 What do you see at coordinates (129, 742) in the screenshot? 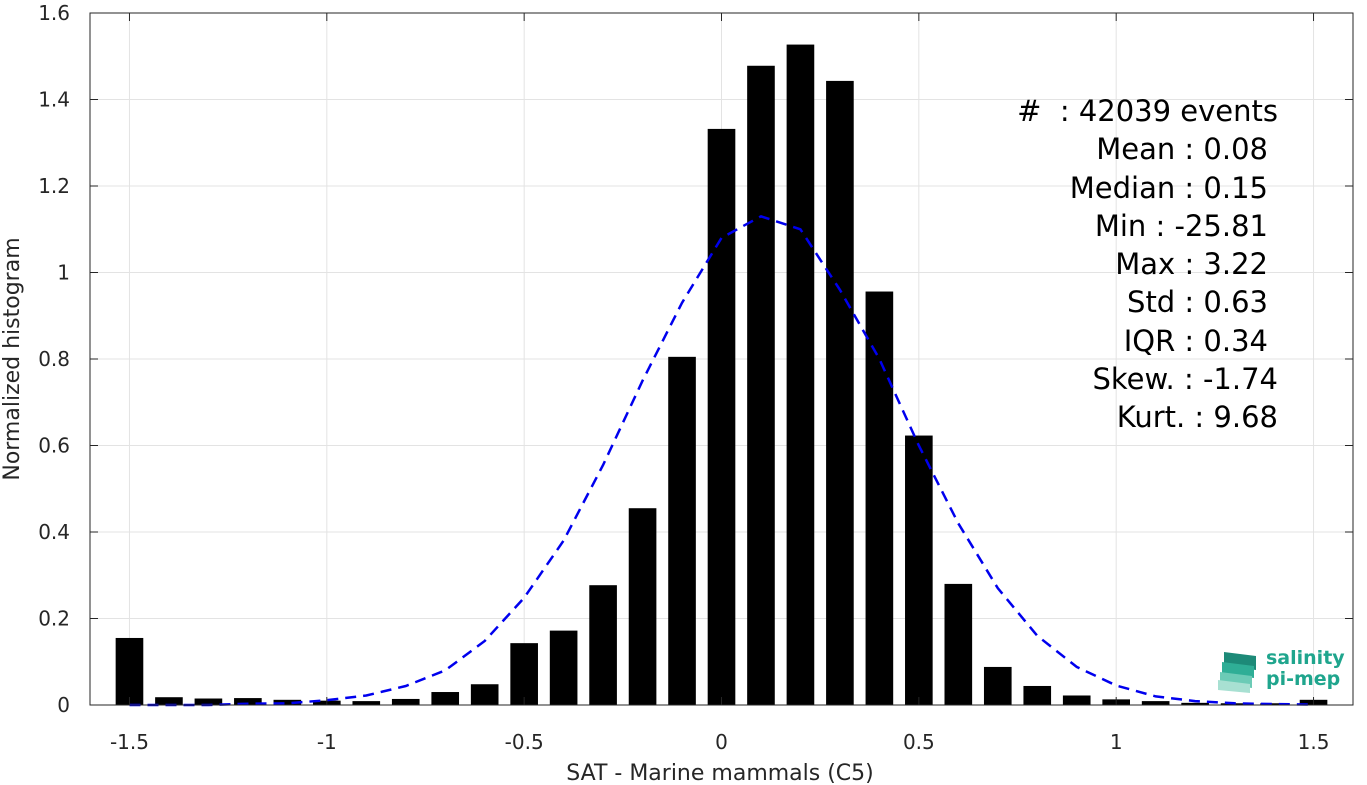
I see `x-tick-label: -1.5` at bounding box center [129, 742].